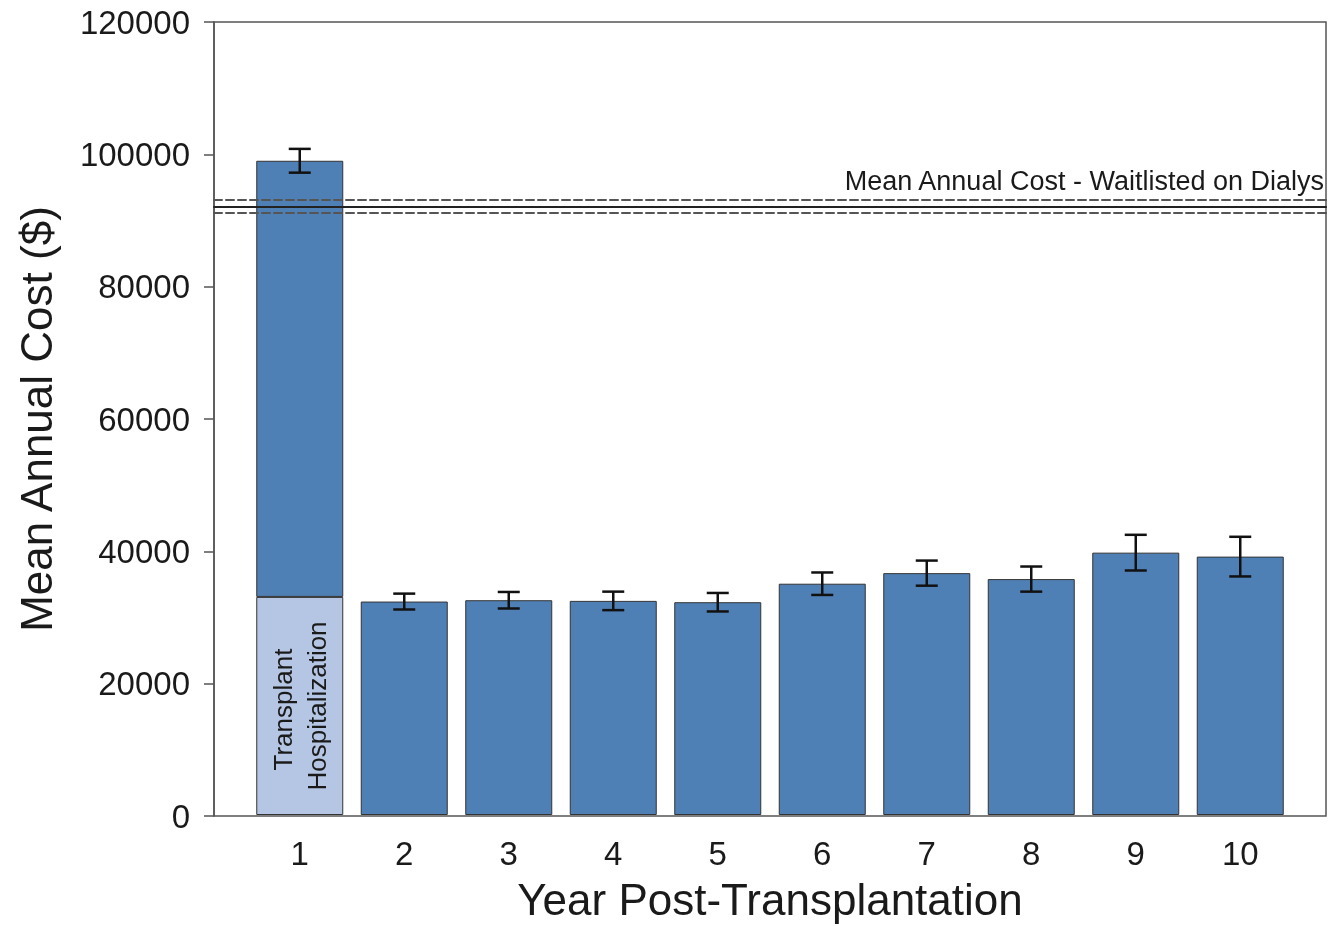  Describe the element at coordinates (717, 853) in the screenshot. I see `x-tick-label: 5` at that location.